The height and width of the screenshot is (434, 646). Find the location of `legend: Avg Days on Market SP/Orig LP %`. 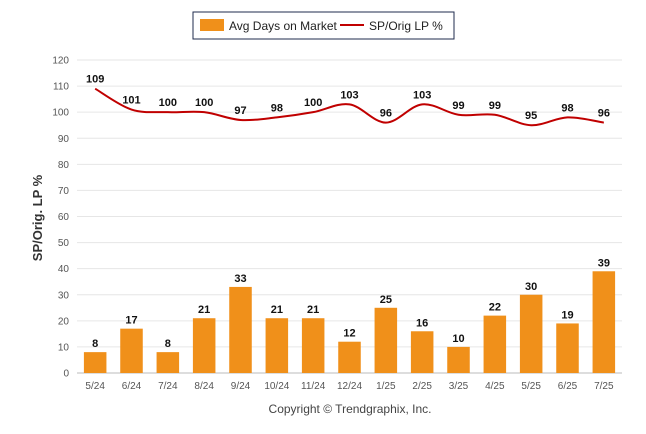

legend: Avg Days on Market SP/Orig LP % is located at coordinates (323, 25).